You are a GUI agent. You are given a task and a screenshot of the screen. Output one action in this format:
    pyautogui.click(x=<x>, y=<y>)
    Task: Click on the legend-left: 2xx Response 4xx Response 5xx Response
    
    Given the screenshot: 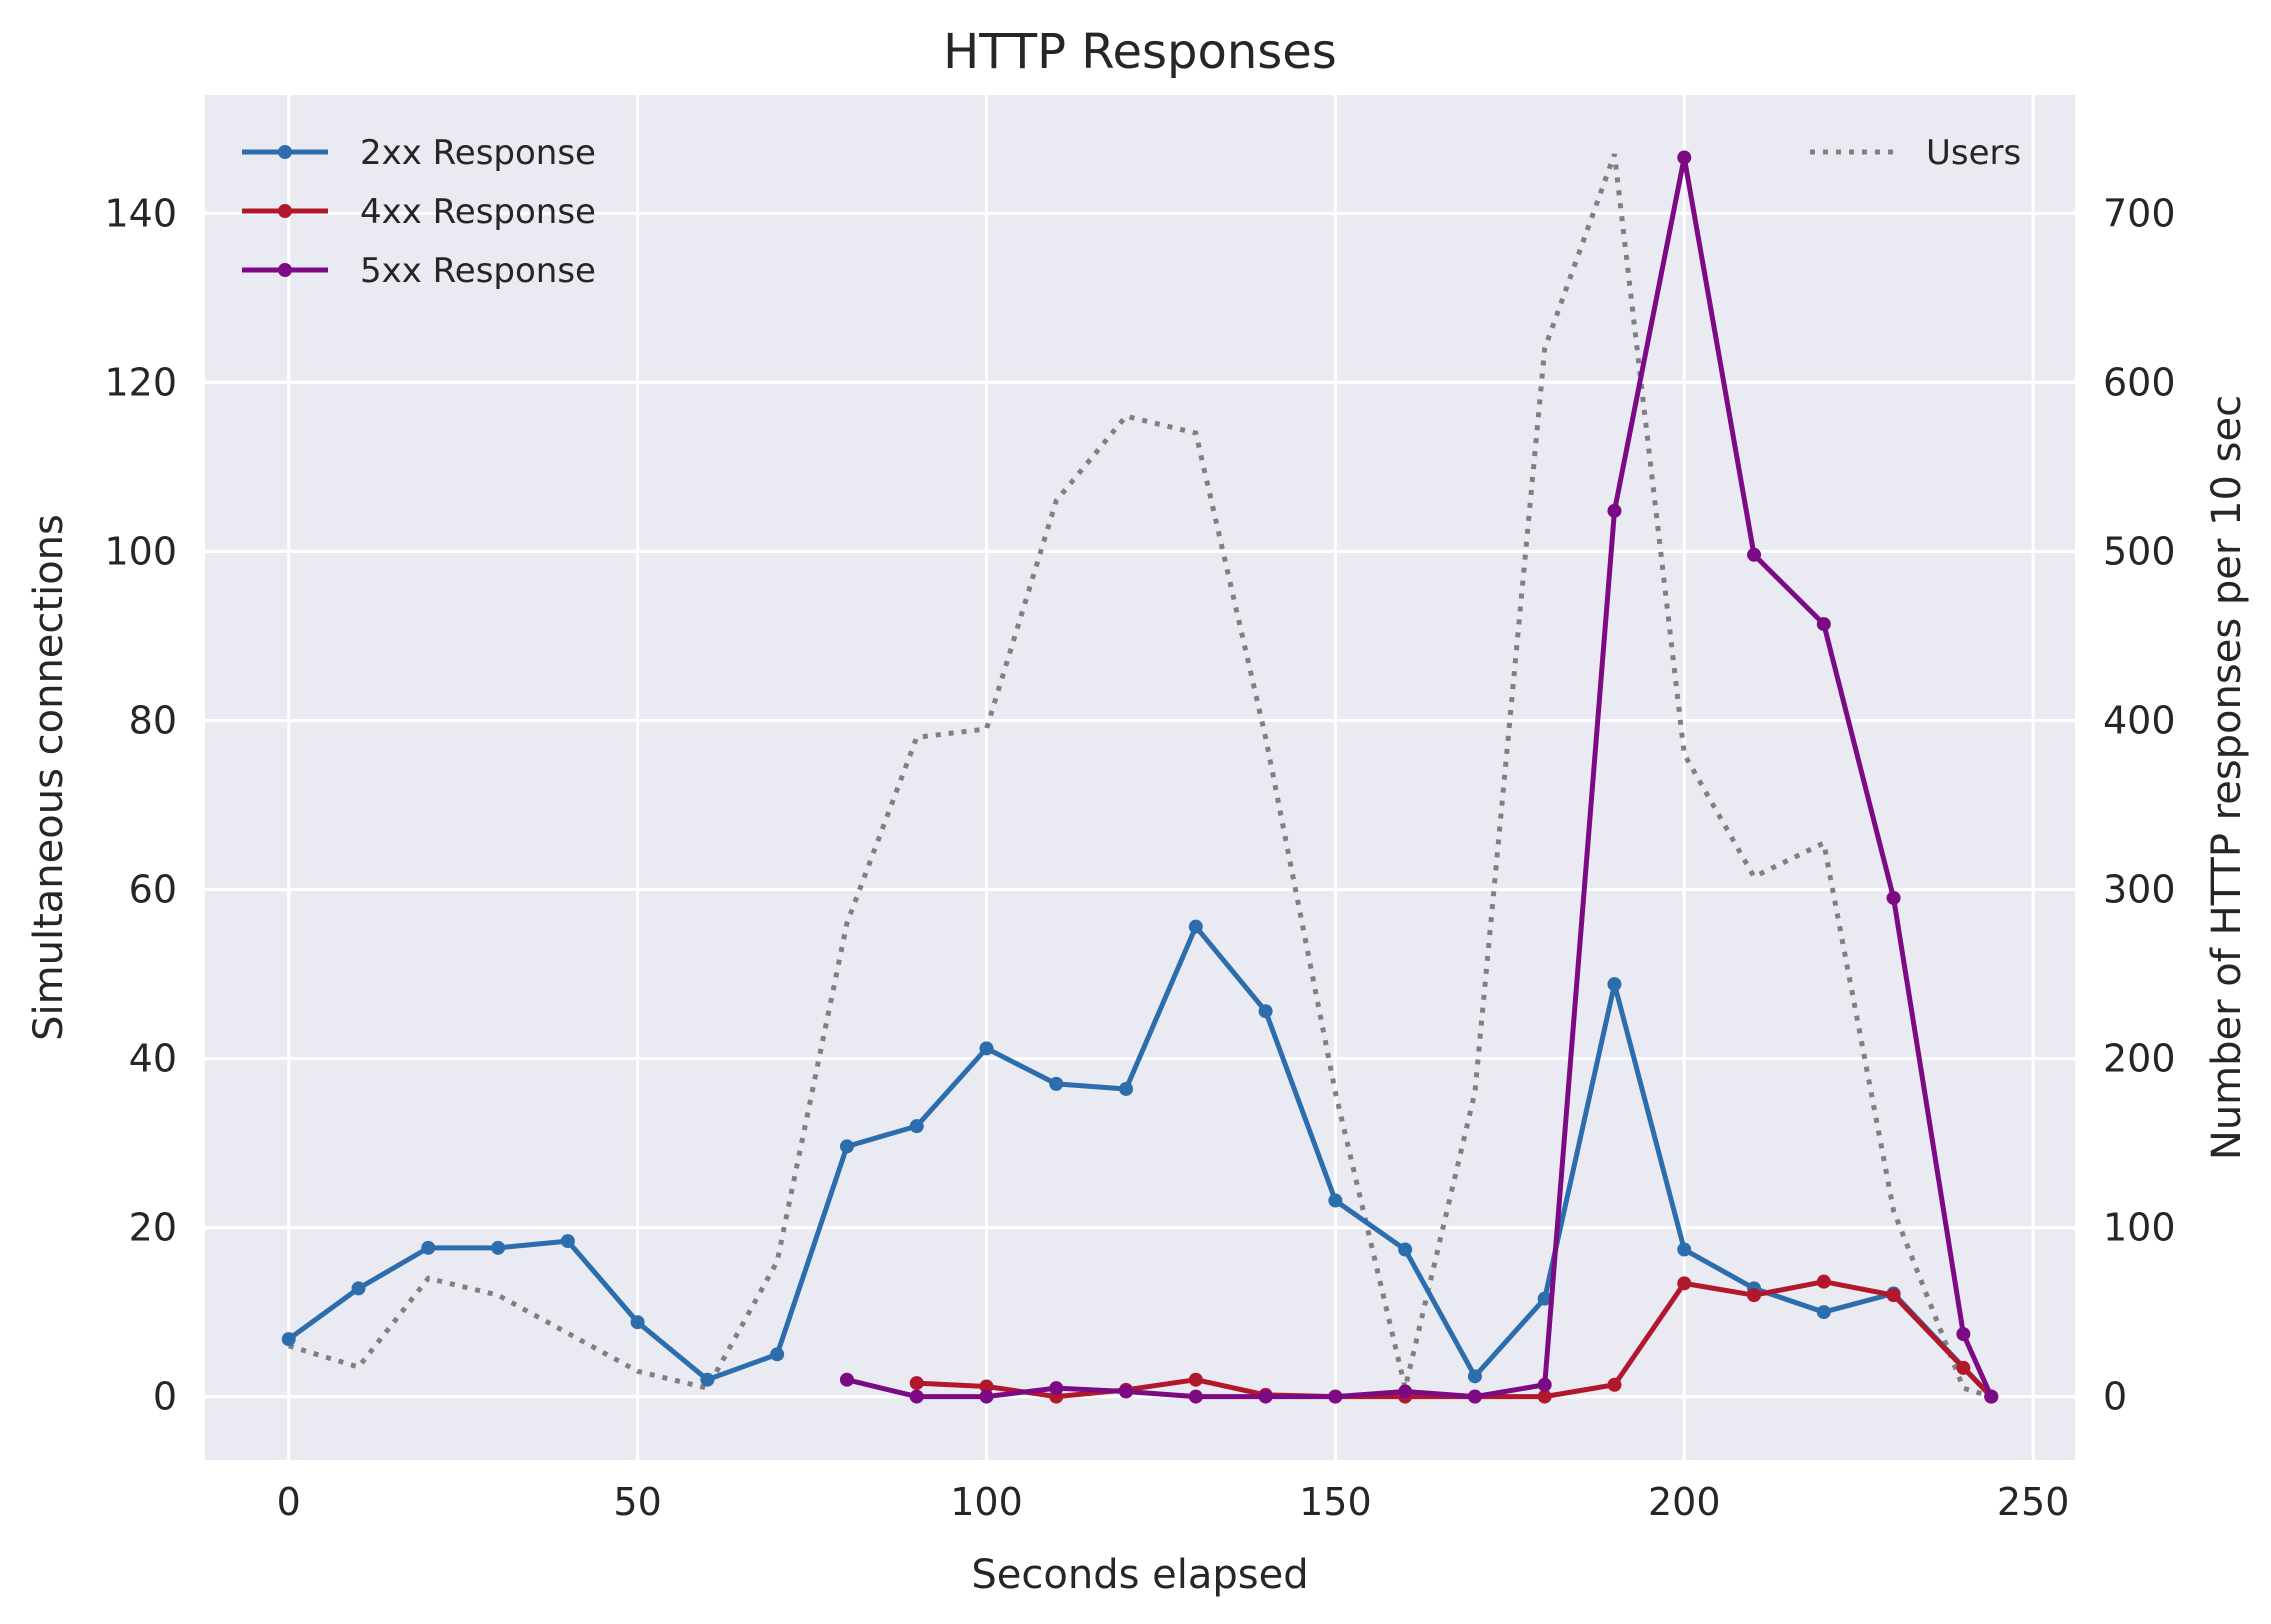 What is the action you would take?
    pyautogui.click(x=419, y=212)
    